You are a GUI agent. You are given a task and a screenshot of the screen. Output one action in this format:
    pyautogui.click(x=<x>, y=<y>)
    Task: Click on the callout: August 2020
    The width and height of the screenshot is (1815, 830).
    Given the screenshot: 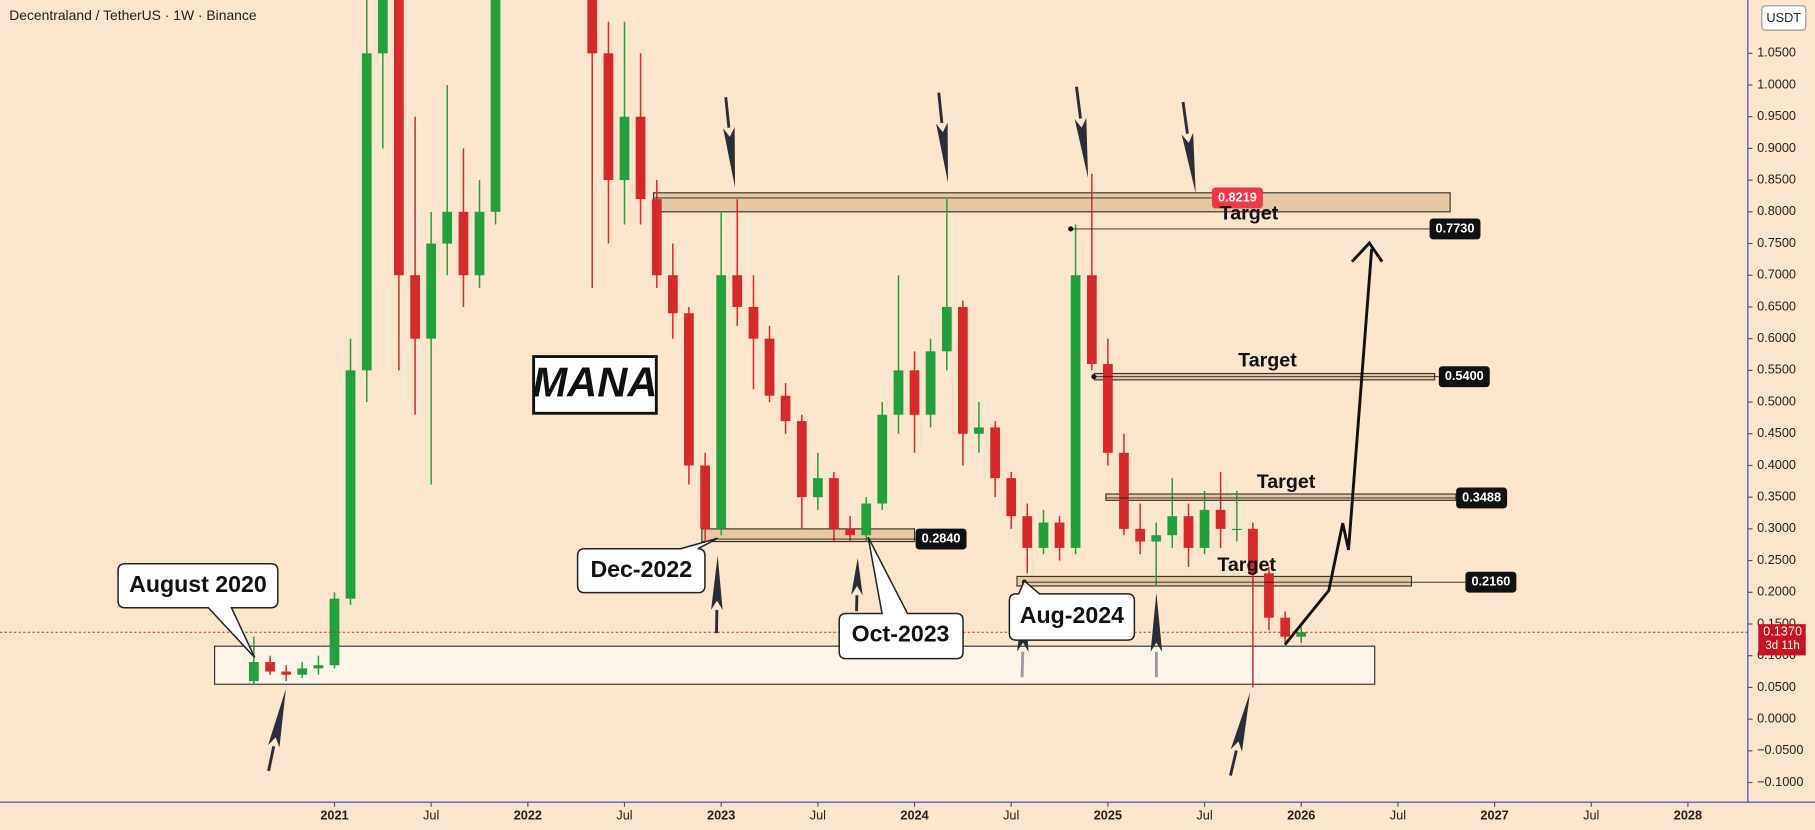 What is the action you would take?
    pyautogui.click(x=198, y=584)
    